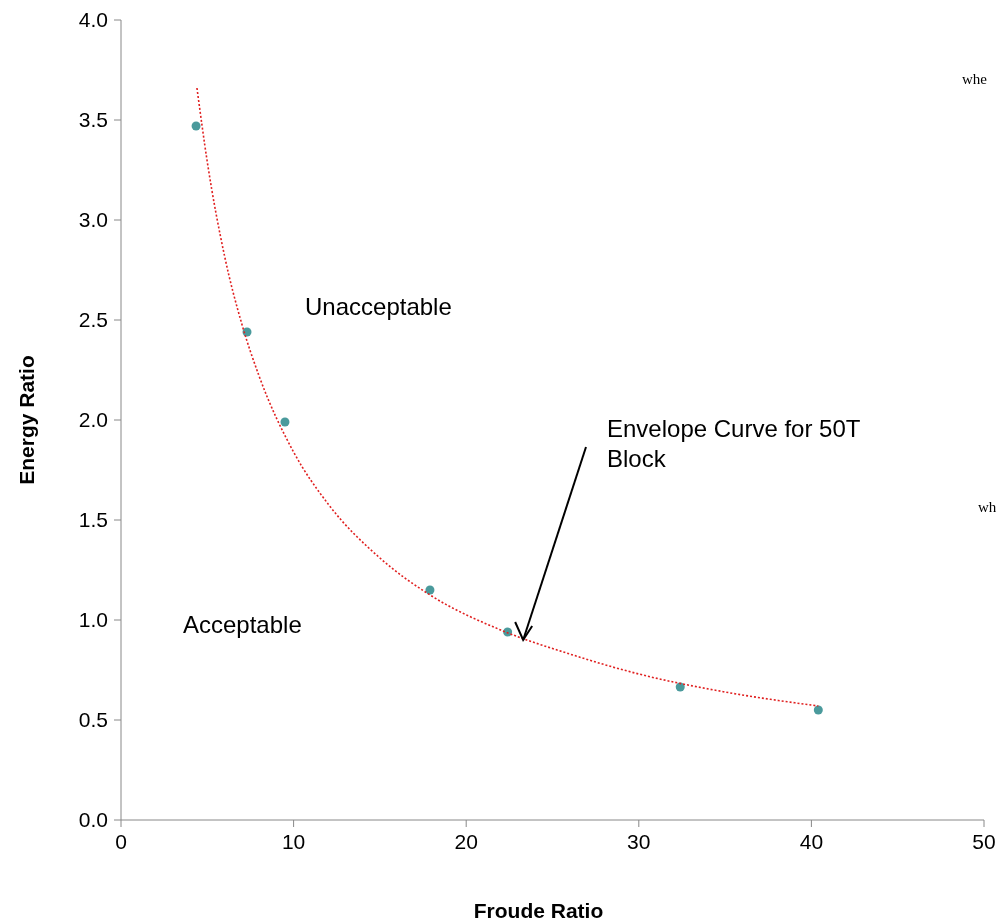 The width and height of the screenshot is (1002, 923). I want to click on x-tick-label: 0, so click(121, 841).